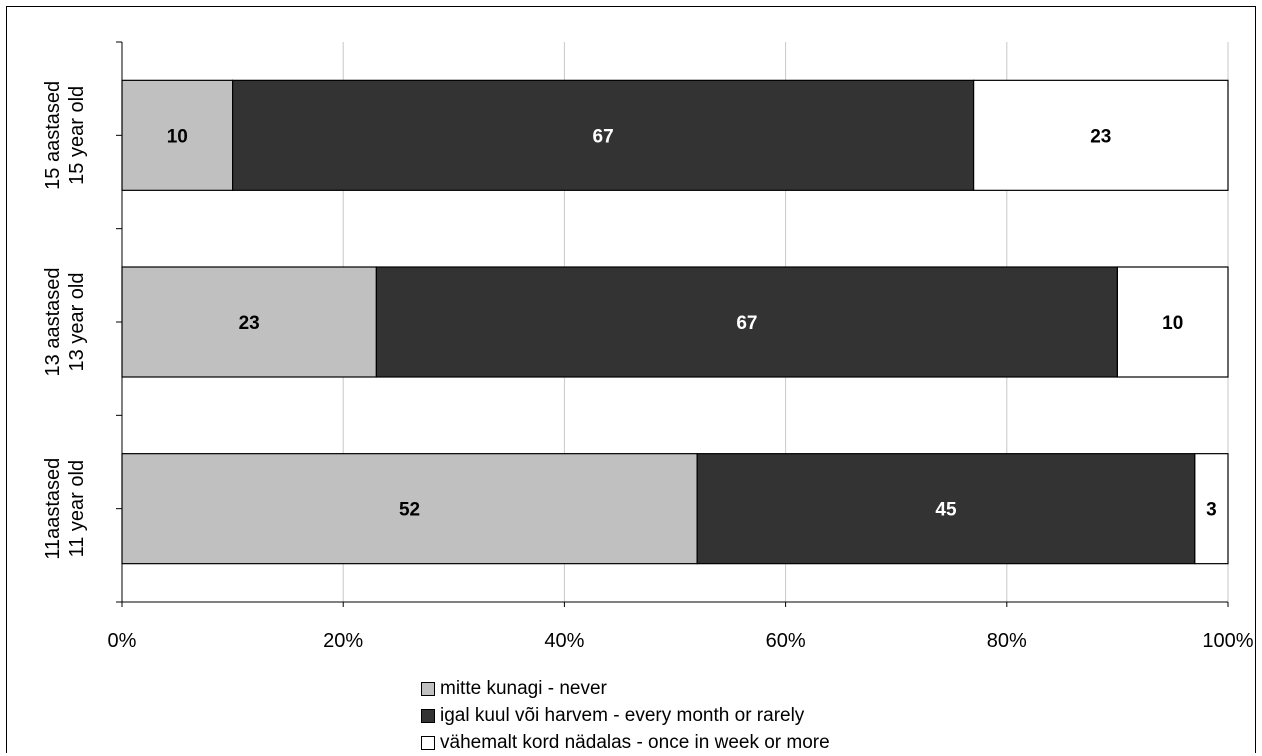 This screenshot has height=756, width=1262. I want to click on legend-swatch-weekly, so click(428, 742).